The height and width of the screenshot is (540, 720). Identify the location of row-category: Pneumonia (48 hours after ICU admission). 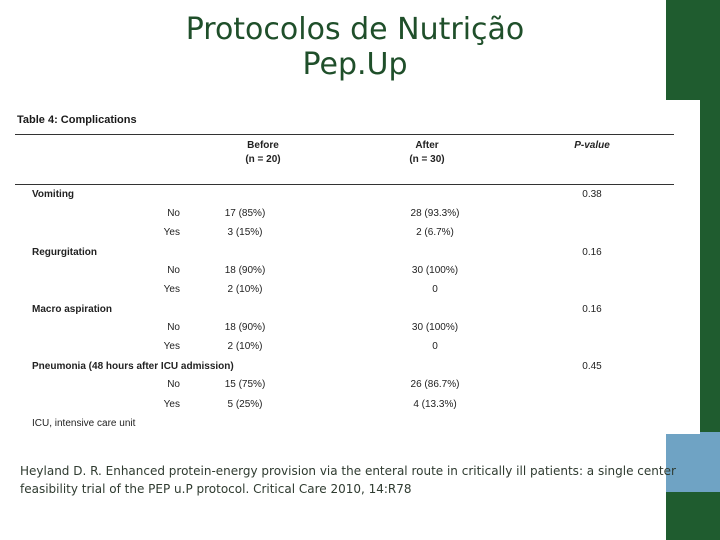
(133, 366).